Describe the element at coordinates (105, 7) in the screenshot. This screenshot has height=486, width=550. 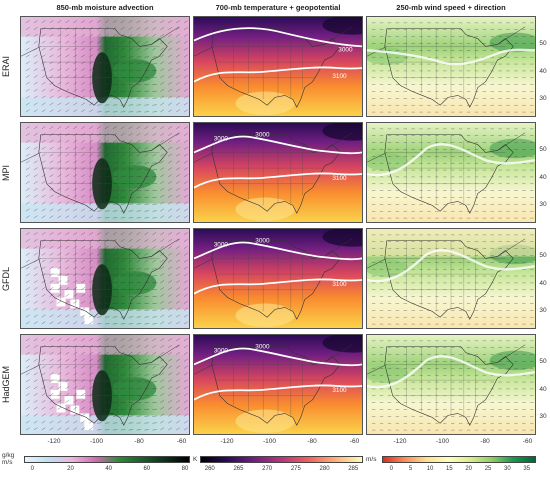
I see `column-title-moisture: 850-mb moisture advection` at that location.